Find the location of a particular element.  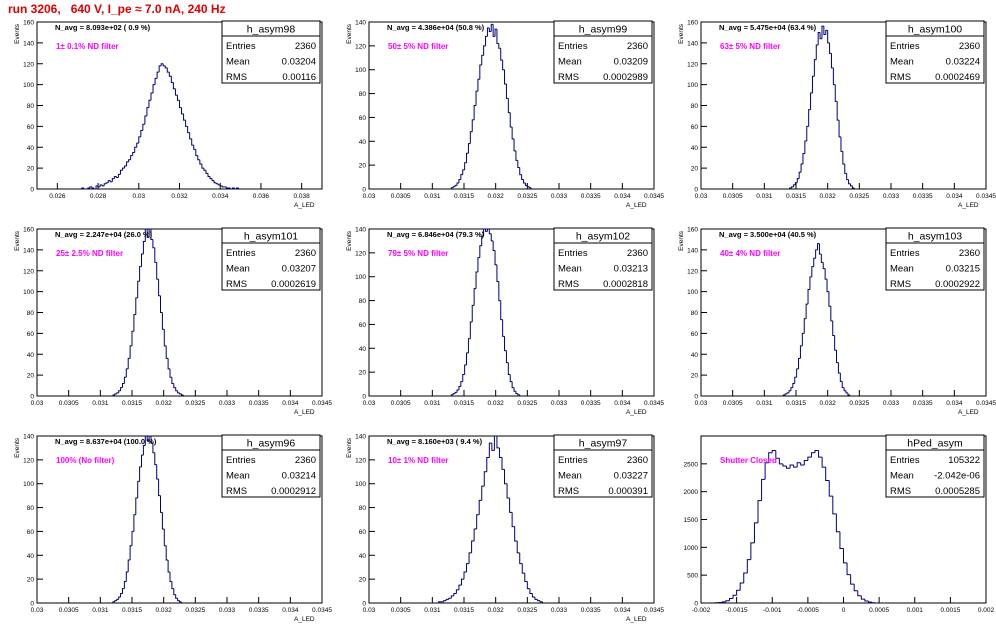

y-tick-label: 80 is located at coordinates (695, 313).